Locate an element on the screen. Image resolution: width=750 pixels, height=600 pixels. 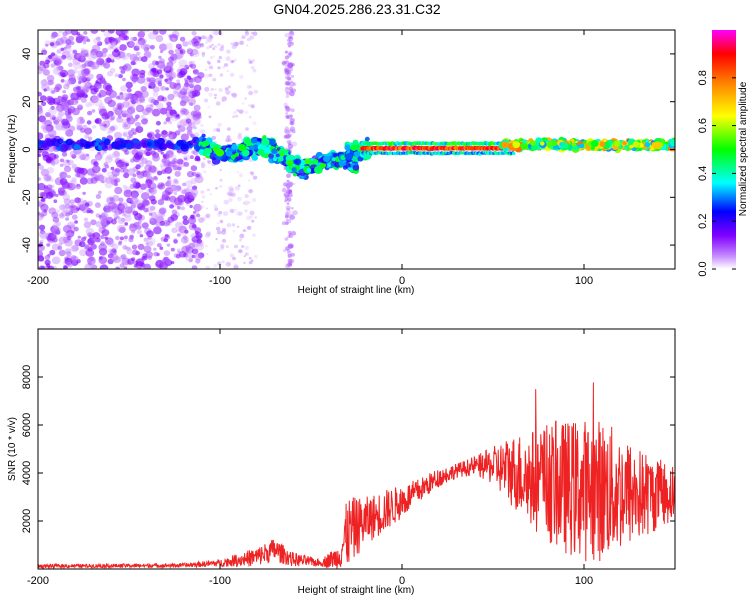
colorbar-tick-label: 0.0 is located at coordinates (703, 268).